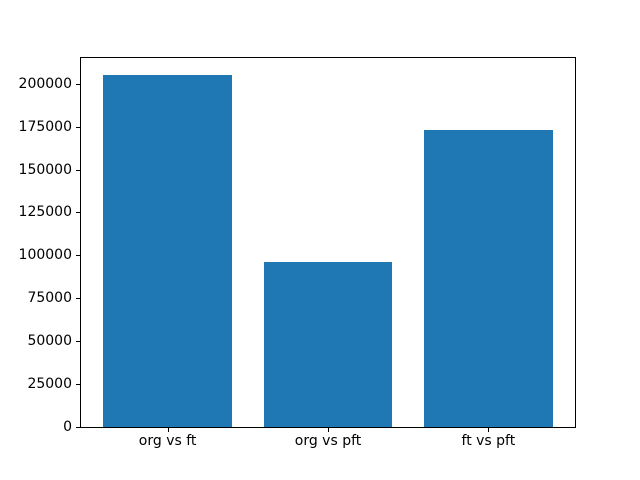  I want to click on x-tick-label: org vs ft, so click(167, 441).